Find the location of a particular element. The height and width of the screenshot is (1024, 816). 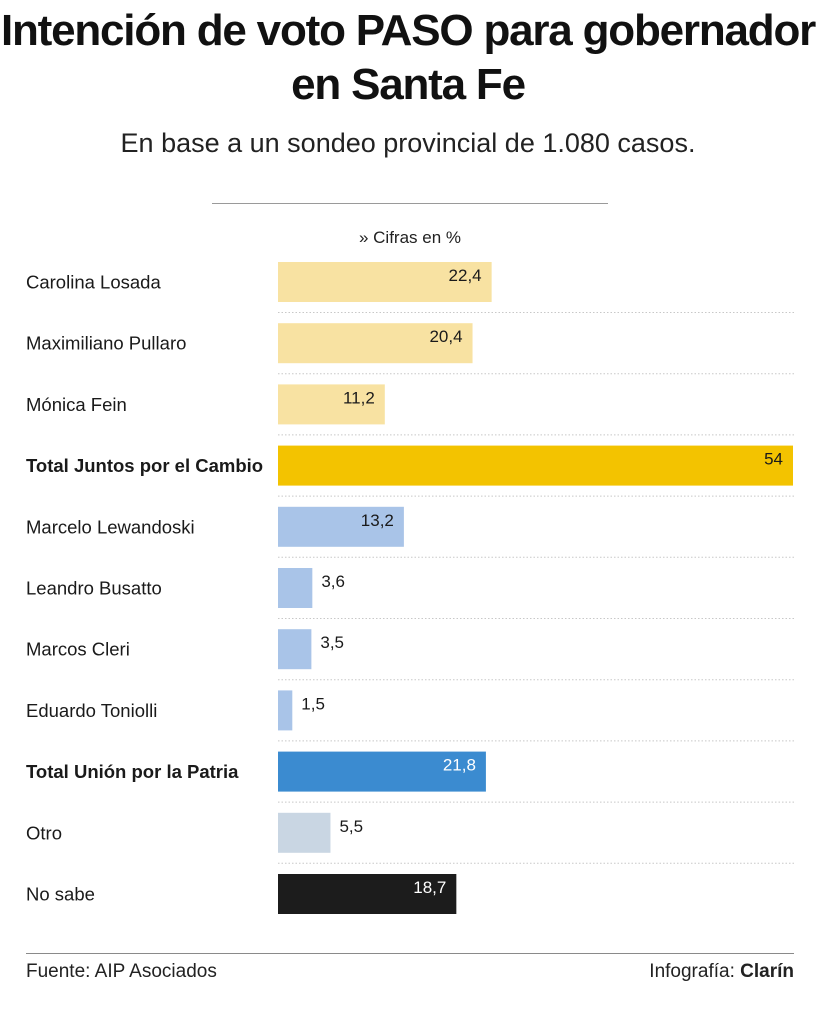

category-label: Total Juntos por el Cambio is located at coordinates (144, 465).